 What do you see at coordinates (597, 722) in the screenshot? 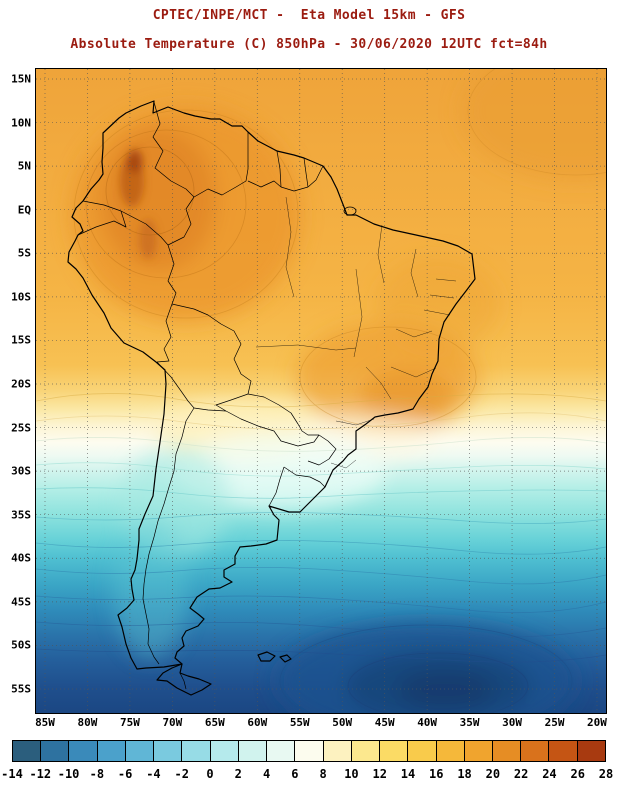
I see `lon-label: 20W` at bounding box center [597, 722].